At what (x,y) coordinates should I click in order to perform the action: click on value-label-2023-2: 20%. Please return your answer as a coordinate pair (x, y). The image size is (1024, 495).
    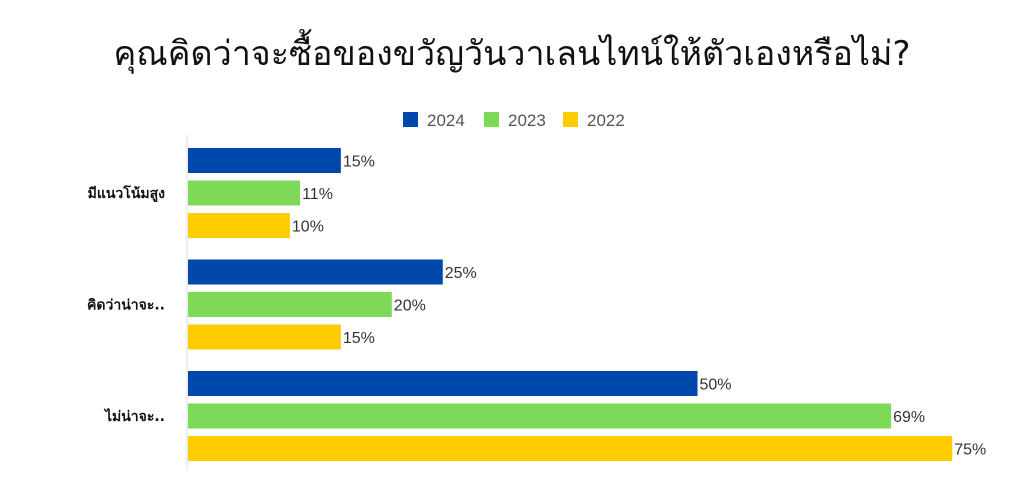
    Looking at the image, I should click on (410, 306).